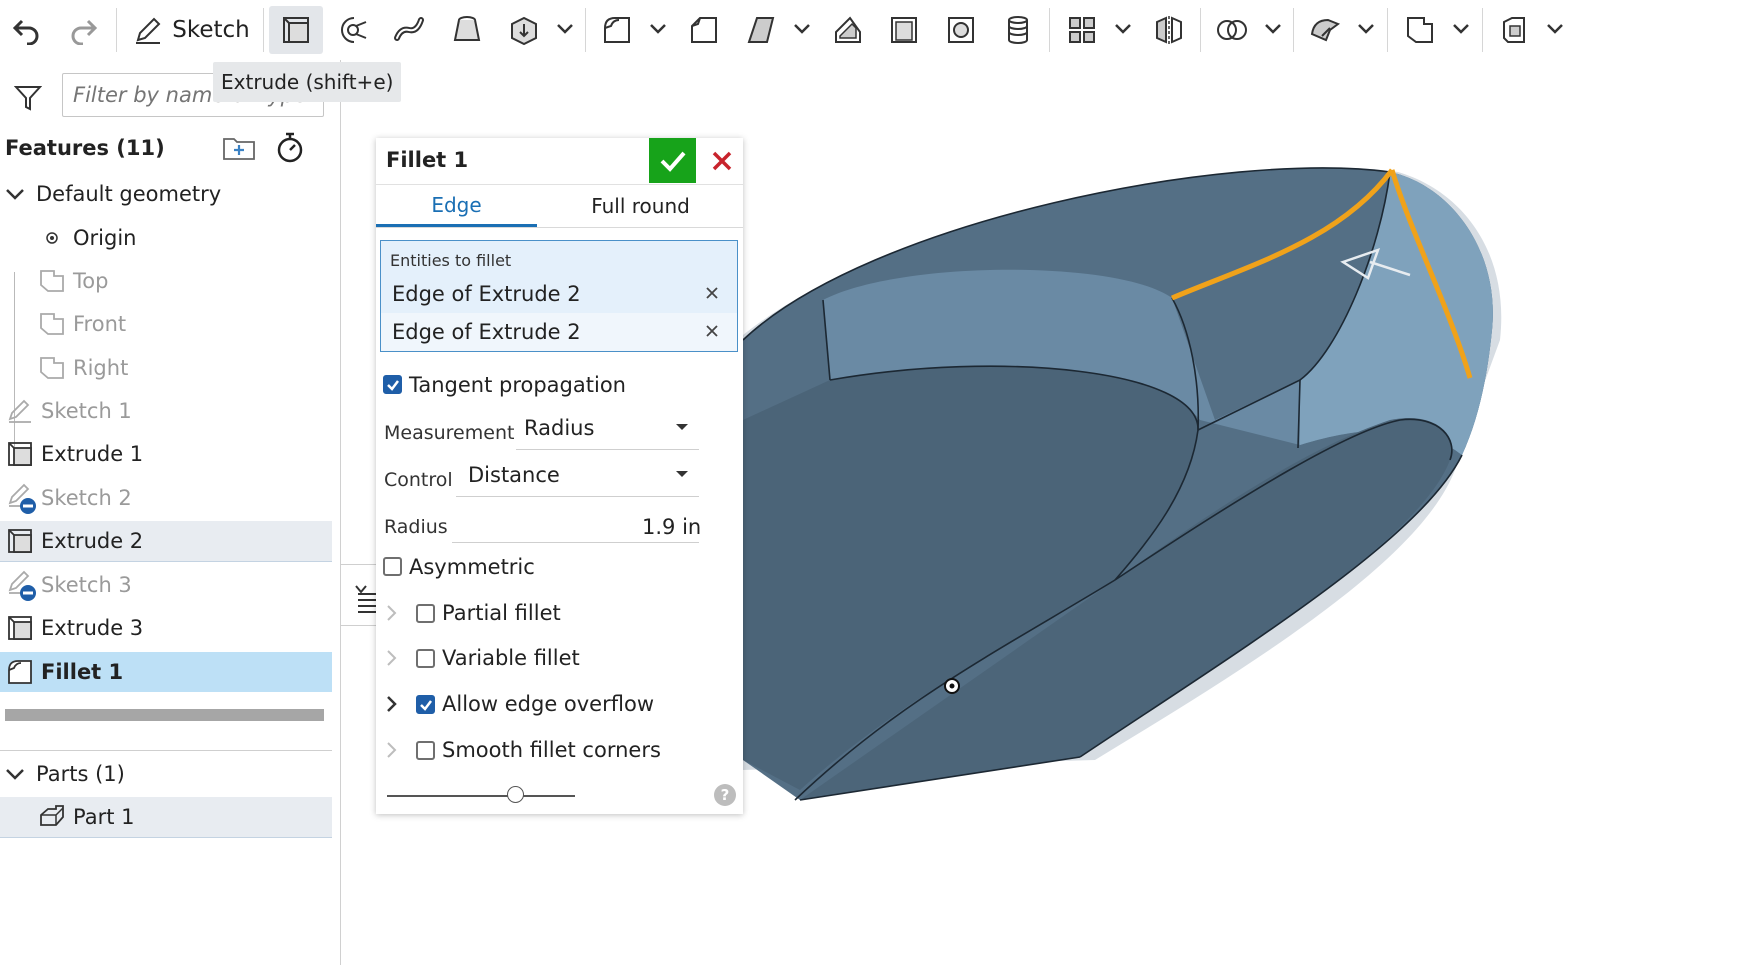 The height and width of the screenshot is (969, 1758). I want to click on tree-item-extrude-1: Extrude 1, so click(166, 454).